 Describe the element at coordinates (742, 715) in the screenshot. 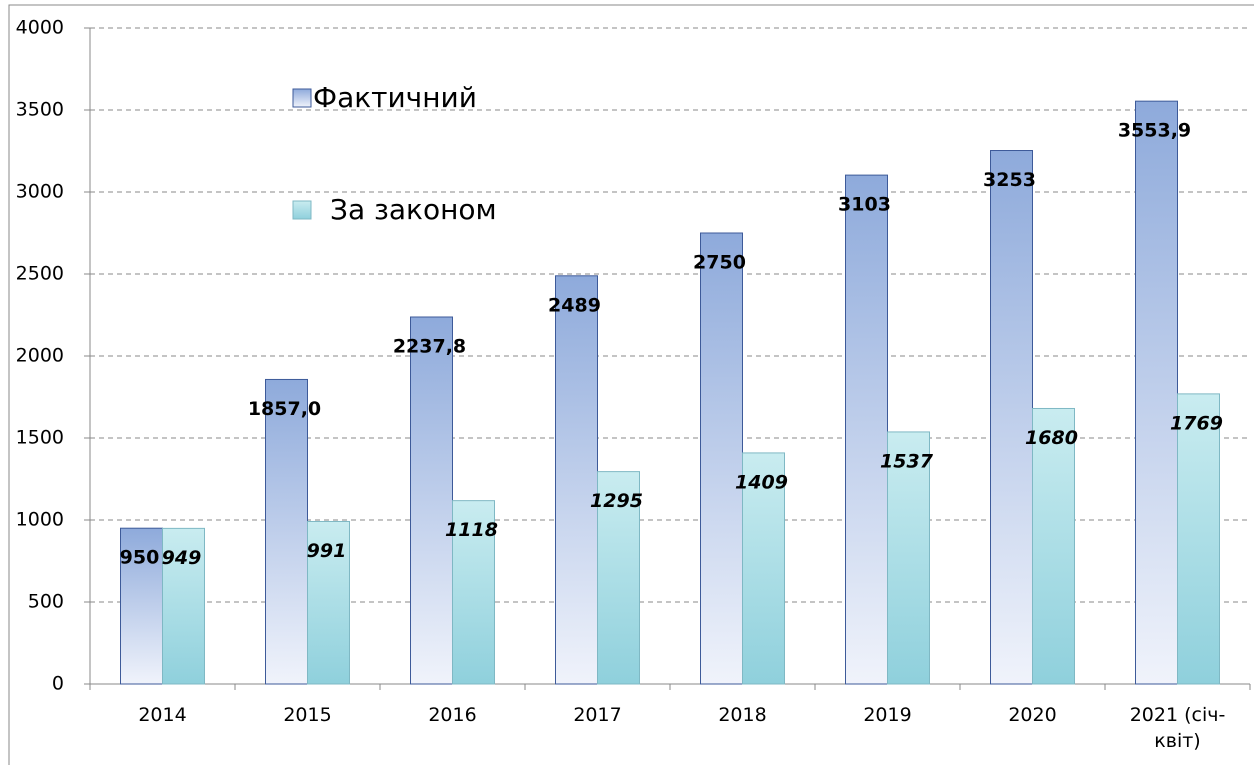

I see `x-tick-label: 2018` at that location.